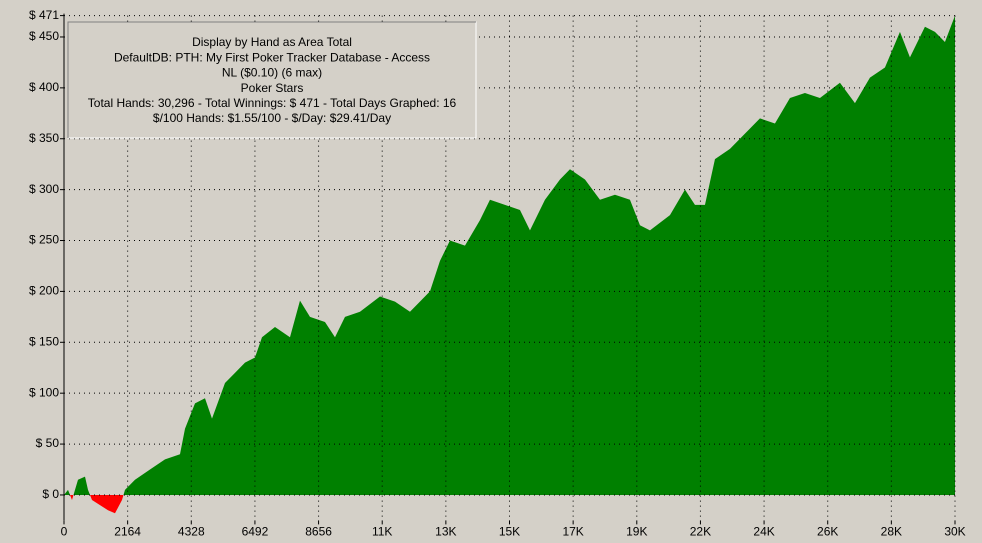  I want to click on info-text: NL ($0.10) (6 max), so click(272, 73).